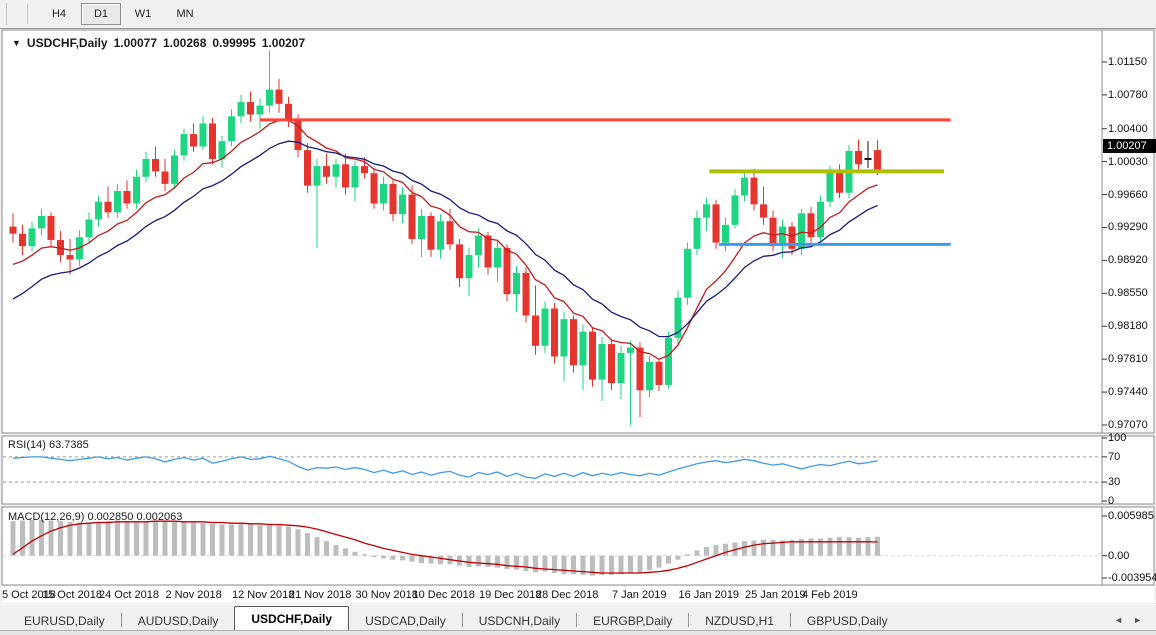 The width and height of the screenshot is (1156, 635). What do you see at coordinates (59, 14) in the screenshot?
I see `timeframe-button-h4: H4` at bounding box center [59, 14].